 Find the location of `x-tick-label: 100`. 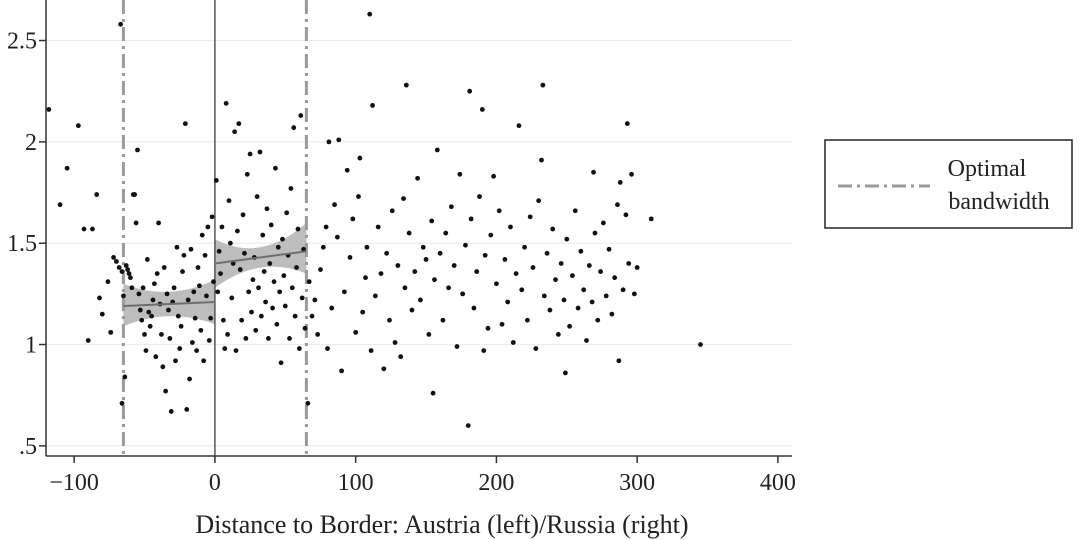

x-tick-label: 100 is located at coordinates (356, 483).